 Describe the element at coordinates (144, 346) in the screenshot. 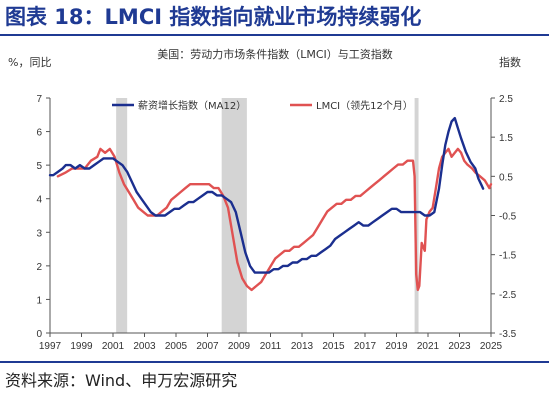

I see `x-tick-label: 2003` at that location.